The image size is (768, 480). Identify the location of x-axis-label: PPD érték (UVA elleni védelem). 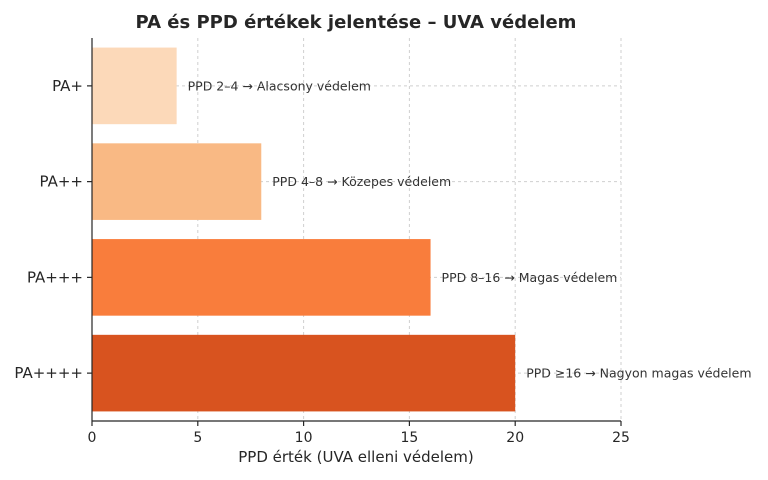
(355, 457).